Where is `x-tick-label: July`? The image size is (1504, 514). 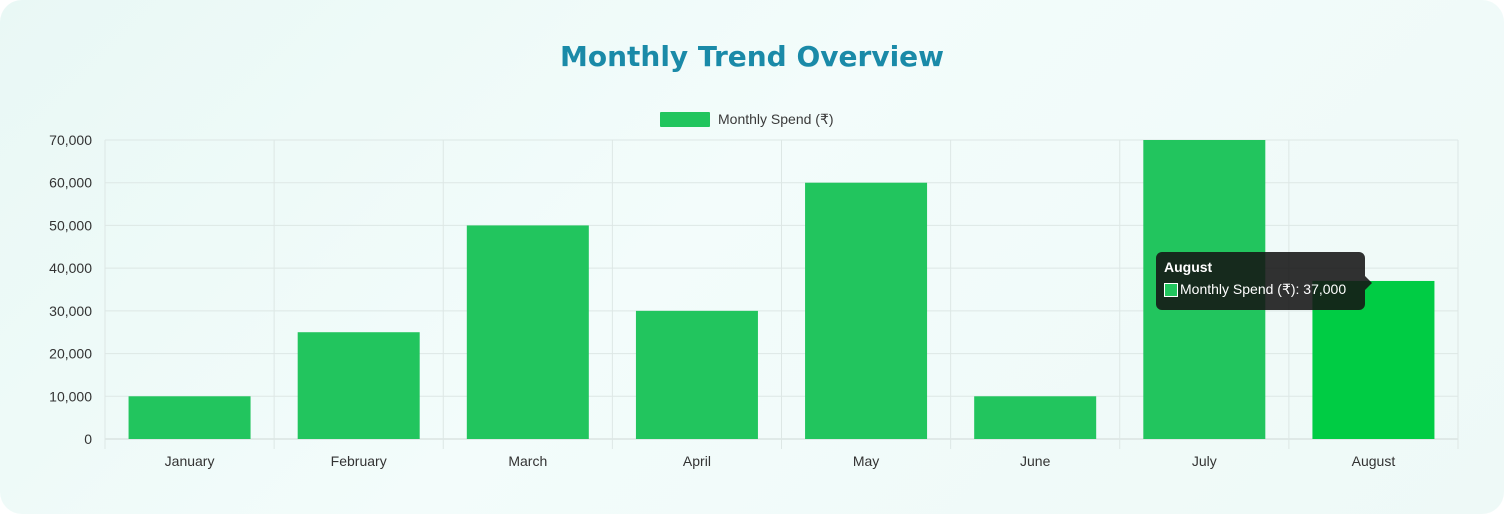 x-tick-label: July is located at coordinates (1204, 461).